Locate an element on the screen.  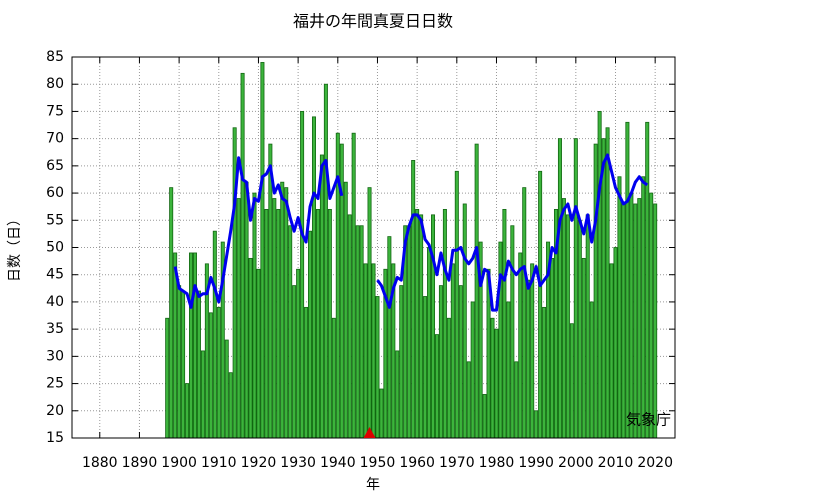
x-tick-label: 1890 is located at coordinates (140, 463).